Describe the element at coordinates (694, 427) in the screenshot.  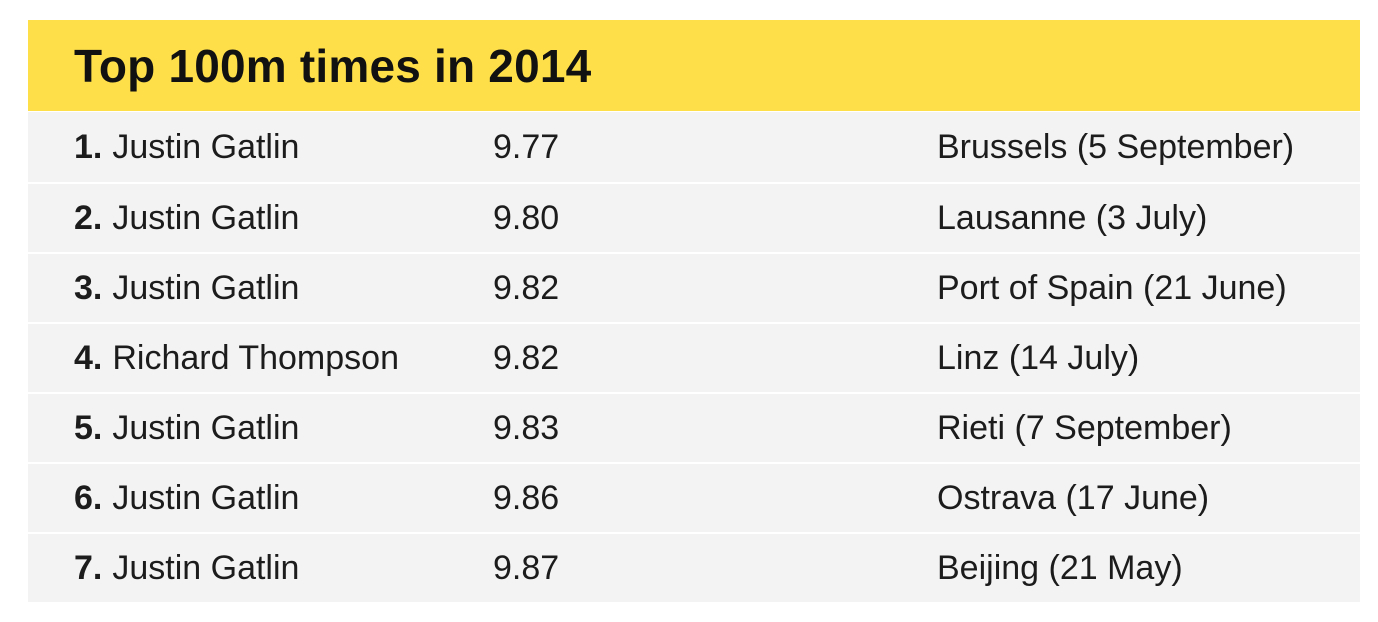
I see `table-row: 5. Justin Gatlin 9.83 Rieti (7 September)` at that location.